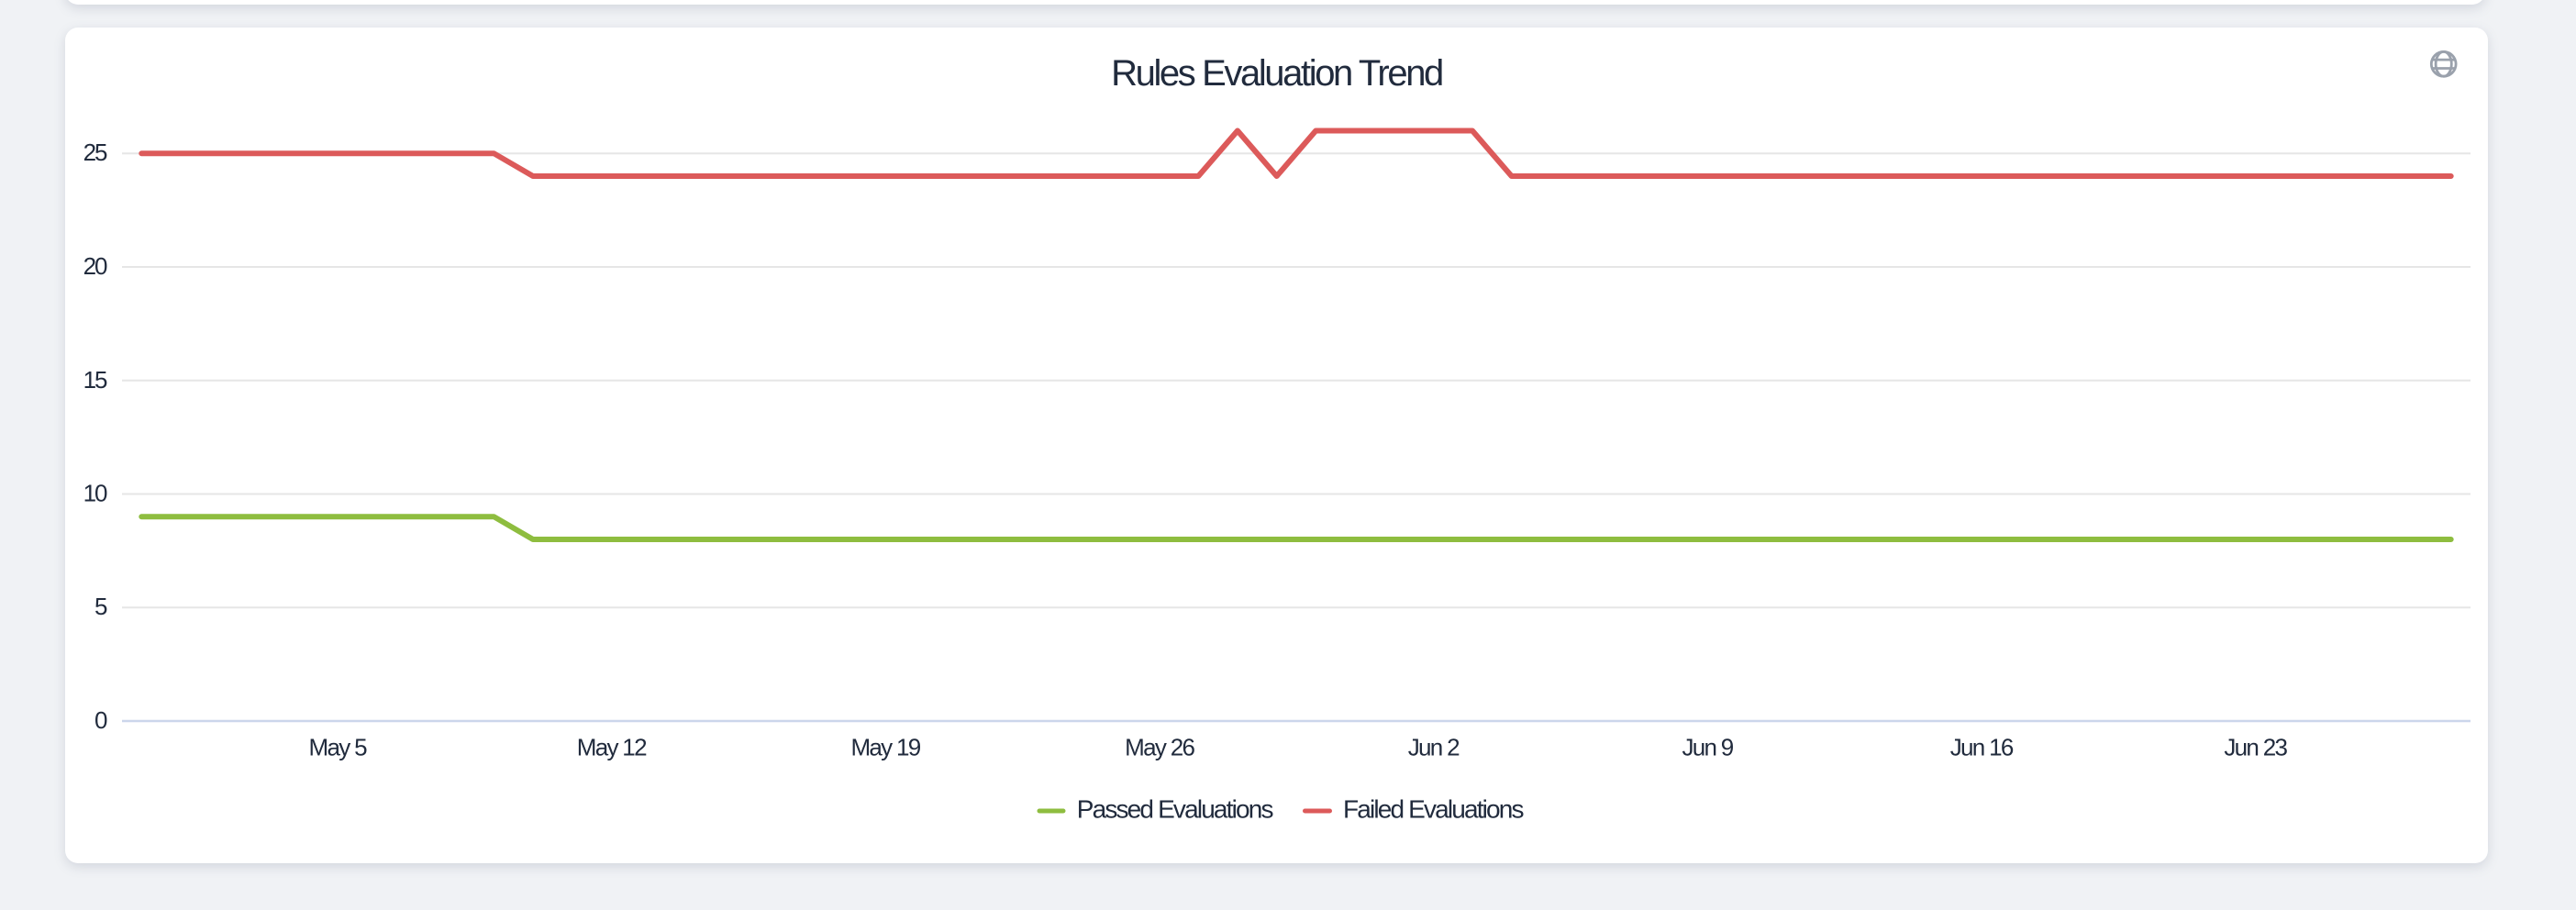 This screenshot has height=910, width=2576. What do you see at coordinates (1434, 746) in the screenshot?
I see `svg-text: Jun 2` at bounding box center [1434, 746].